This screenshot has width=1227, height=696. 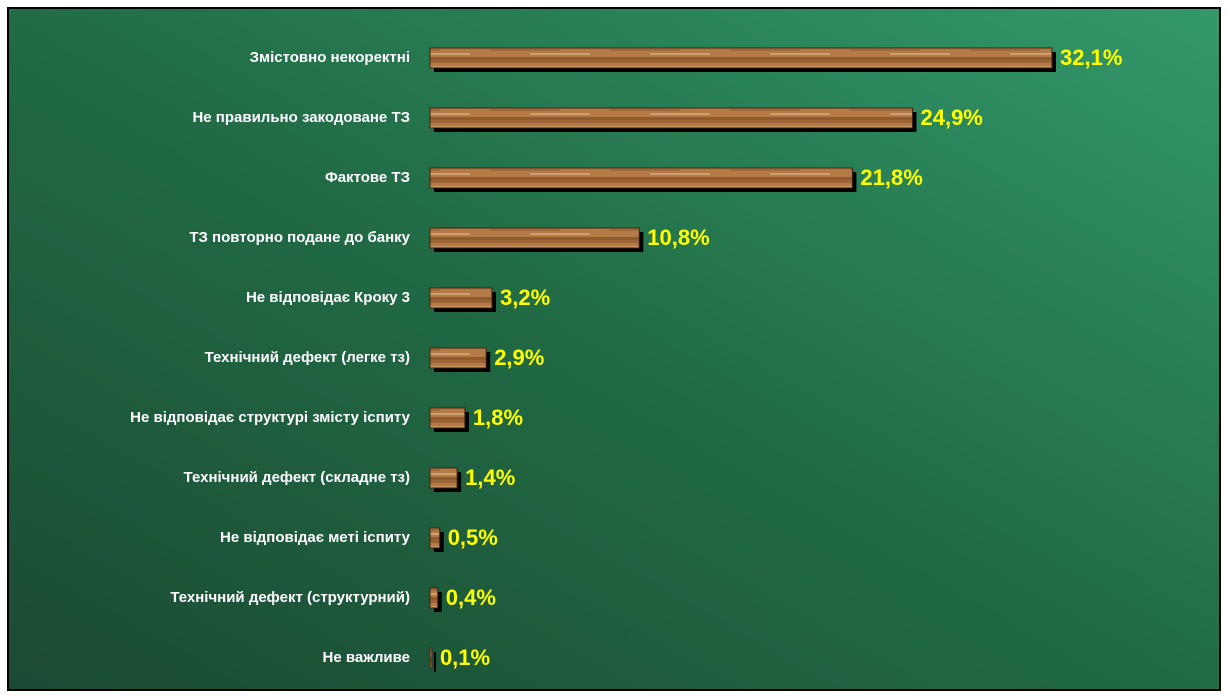 I want to click on value-label: 24,9%, so click(x=951, y=117).